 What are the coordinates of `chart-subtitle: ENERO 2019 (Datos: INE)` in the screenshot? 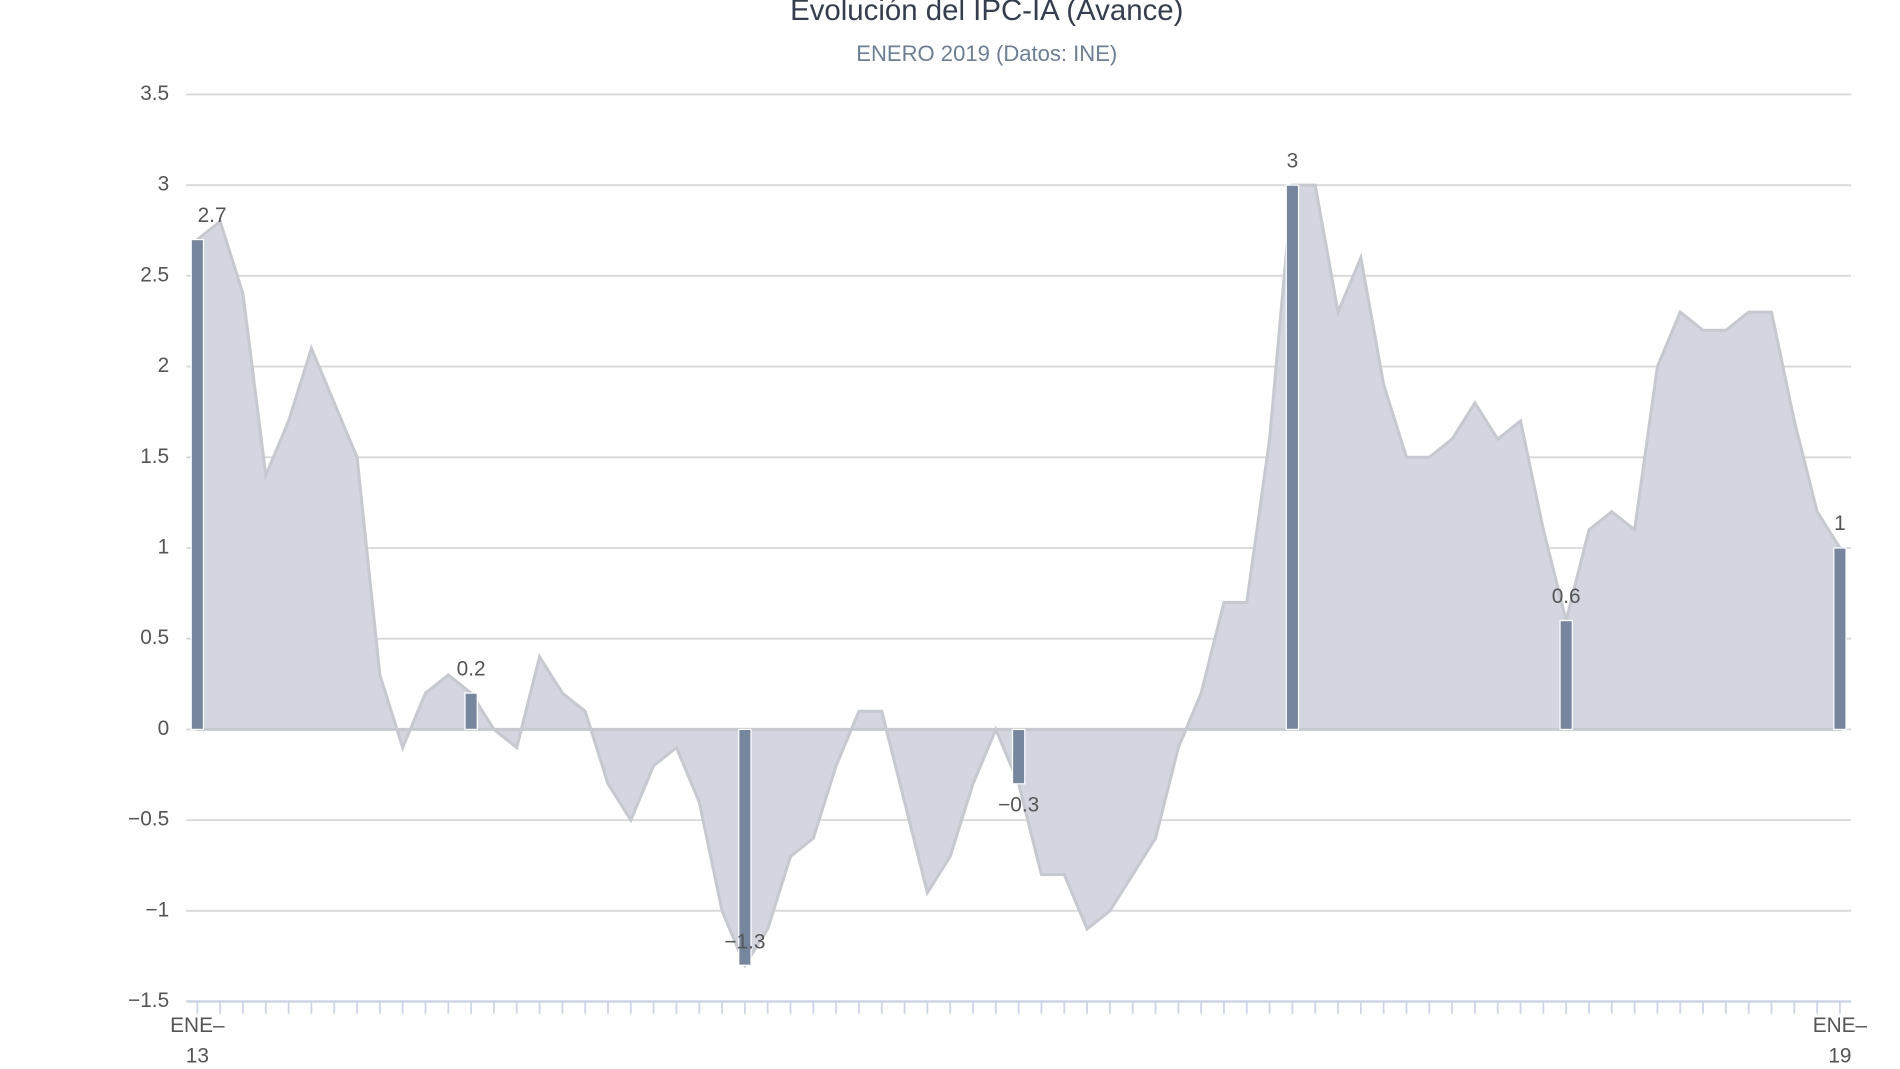 It's located at (986, 53).